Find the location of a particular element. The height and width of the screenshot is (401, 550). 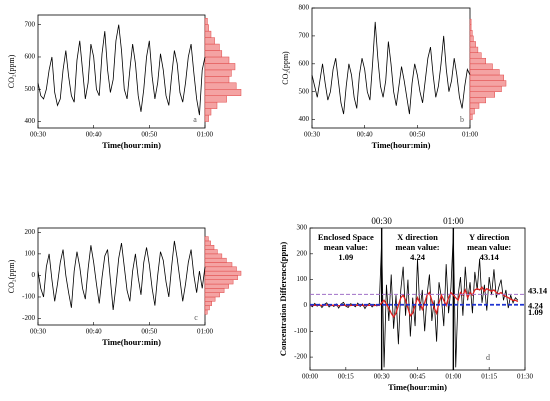

panel-letter: a is located at coordinates (195, 119).